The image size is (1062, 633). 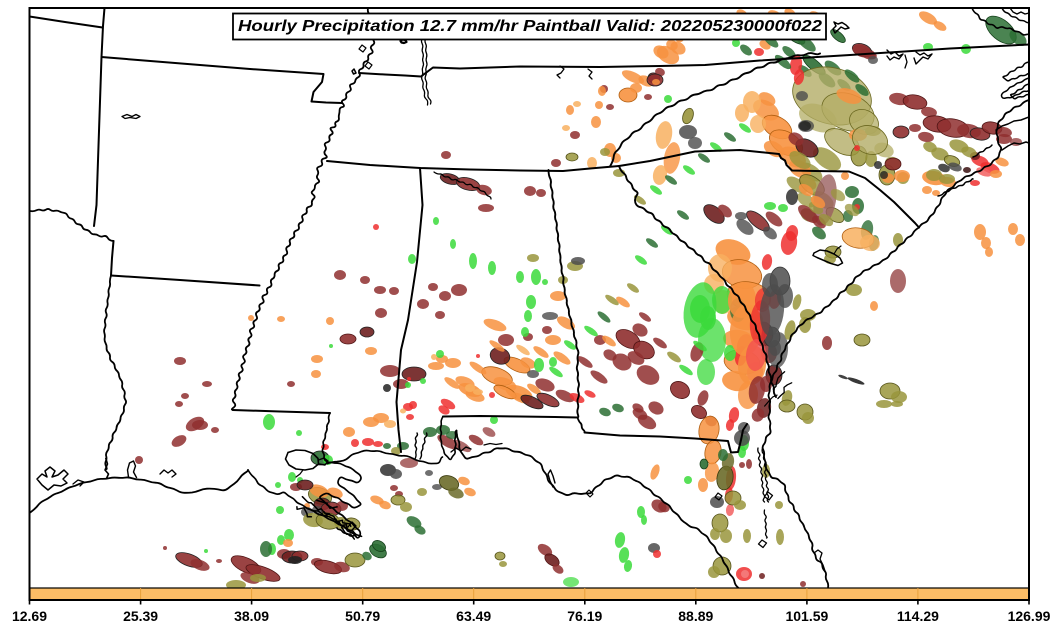 What do you see at coordinates (918, 616) in the screenshot?
I see `svg-text: 114.29` at bounding box center [918, 616].